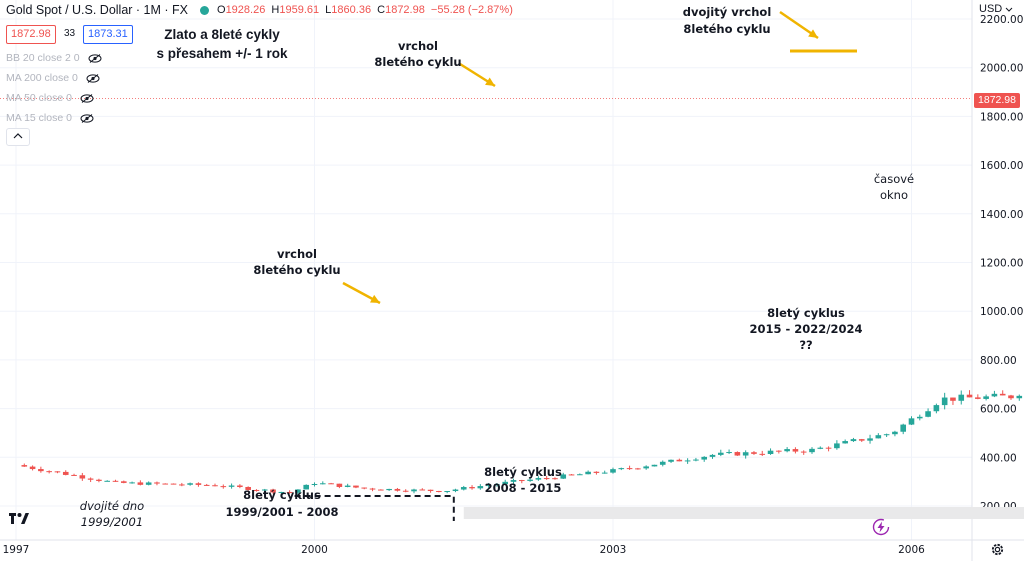  What do you see at coordinates (39, 118) in the screenshot?
I see `indicator-label: MA 15 close 0` at bounding box center [39, 118].